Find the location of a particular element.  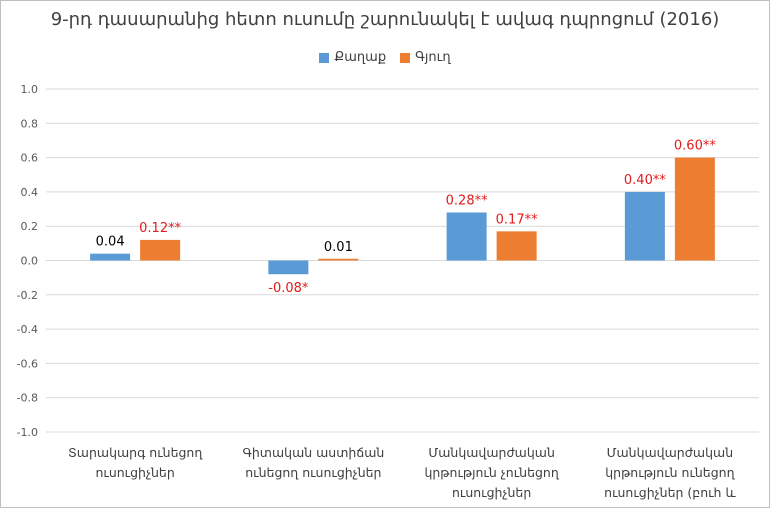

data-label: 0.12** is located at coordinates (160, 228).